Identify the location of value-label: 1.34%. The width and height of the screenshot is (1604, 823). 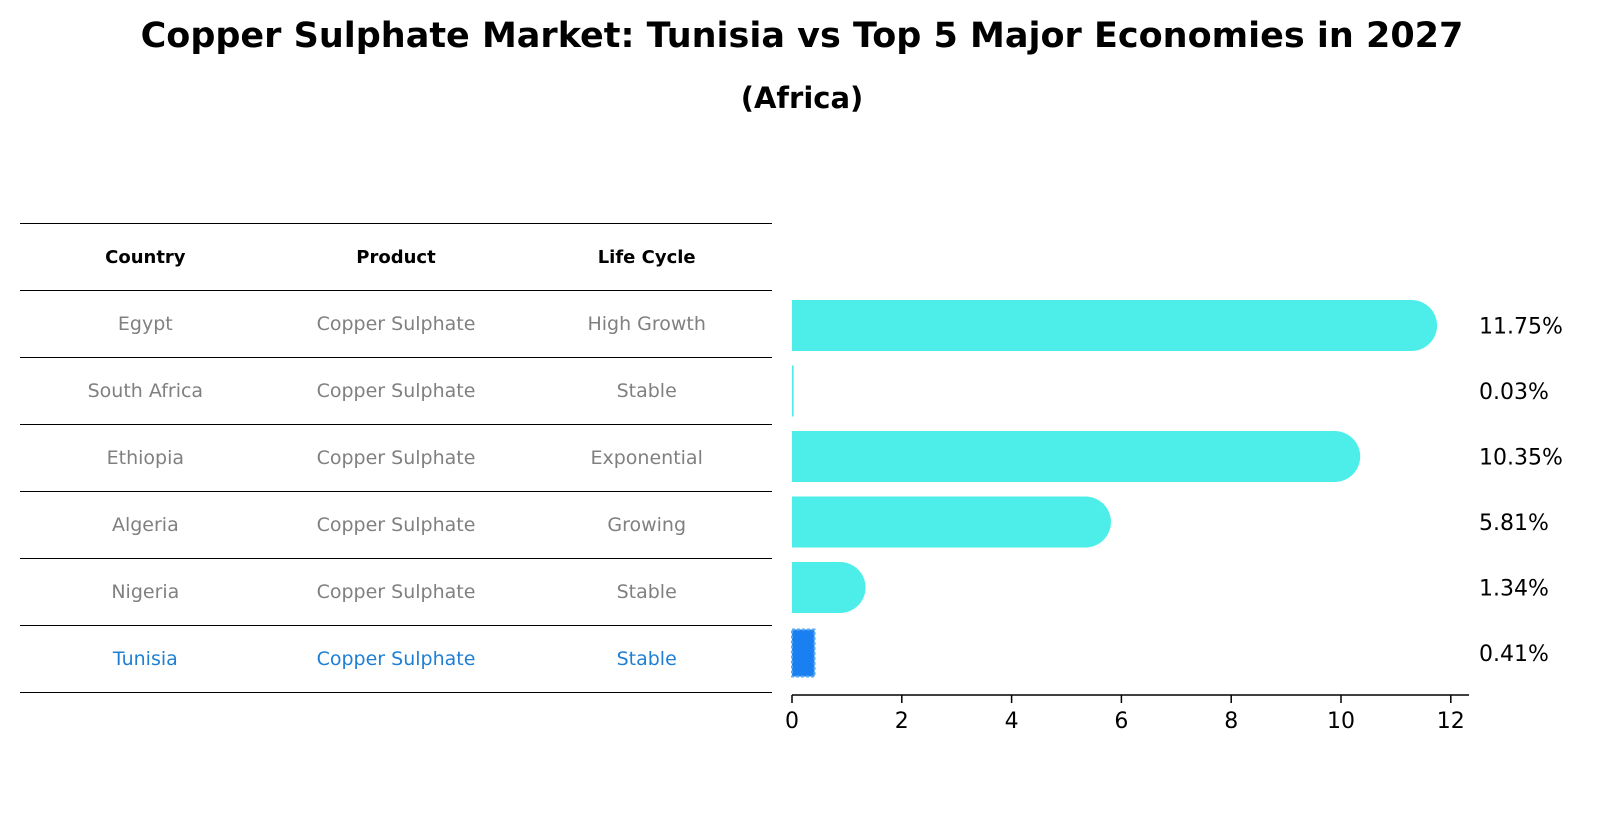
(1514, 589).